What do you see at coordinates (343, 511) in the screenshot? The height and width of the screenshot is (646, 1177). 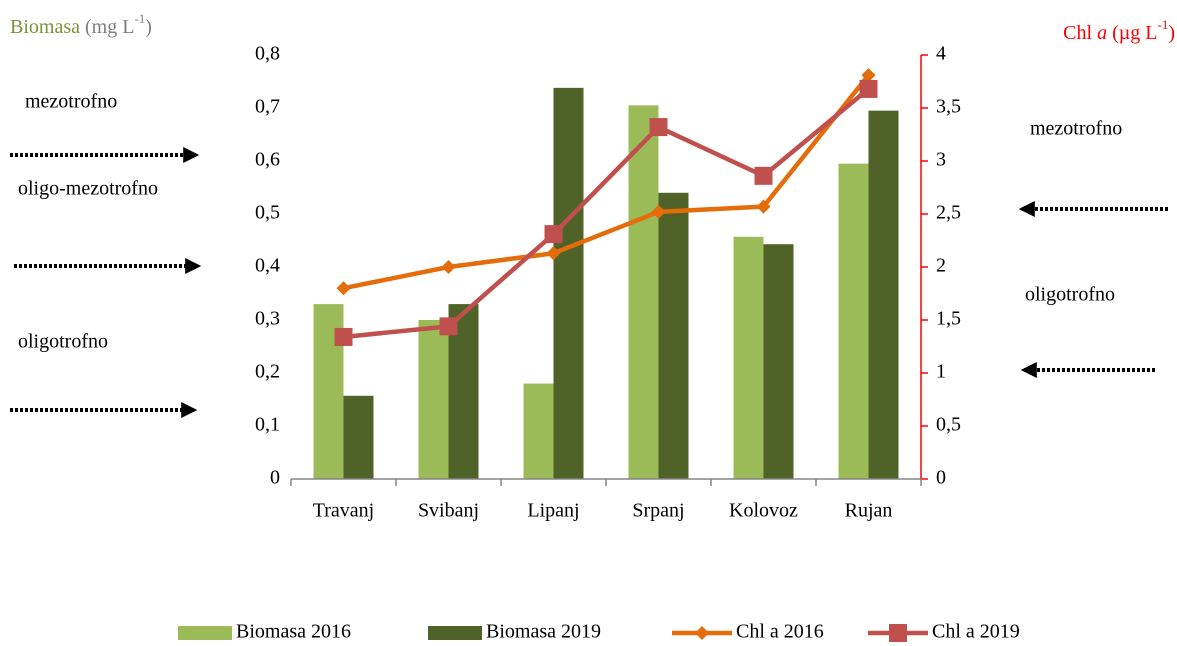 I see `x-tick-label: Travanj` at bounding box center [343, 511].